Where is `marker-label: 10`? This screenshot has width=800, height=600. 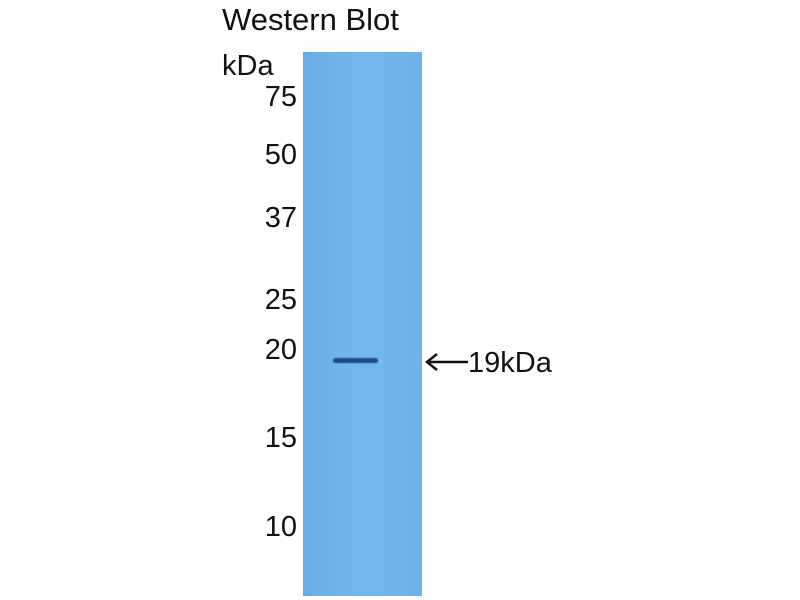 marker-label: 10 is located at coordinates (280, 527).